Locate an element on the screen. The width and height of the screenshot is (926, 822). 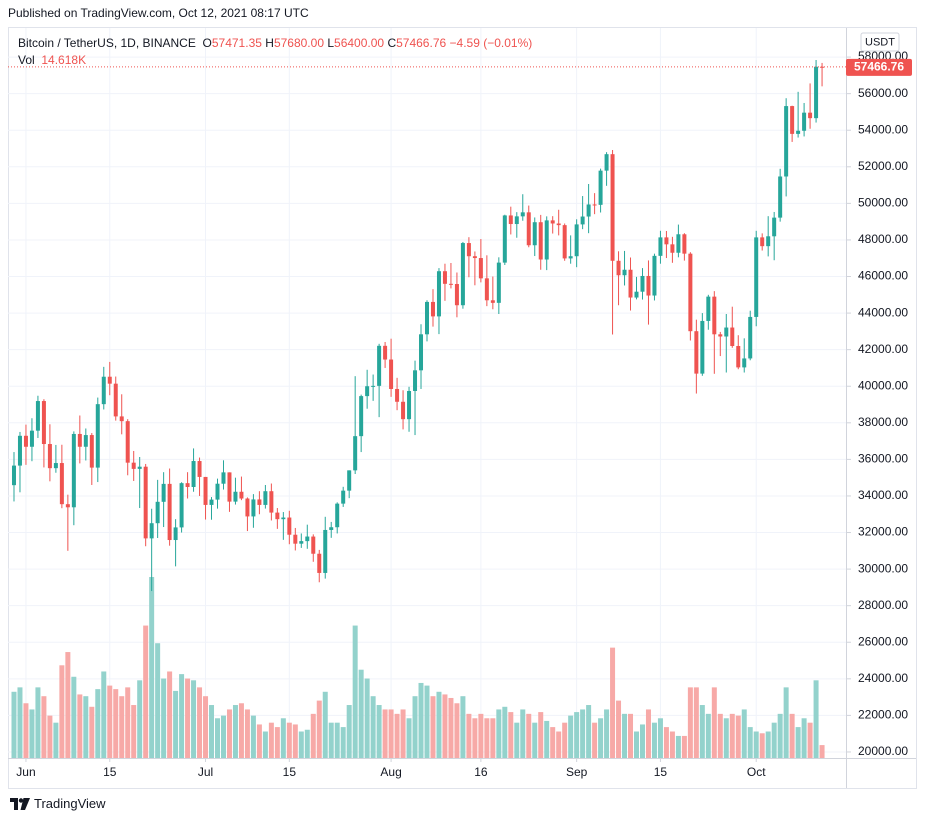
x-tick-label: 16 is located at coordinates (481, 772).